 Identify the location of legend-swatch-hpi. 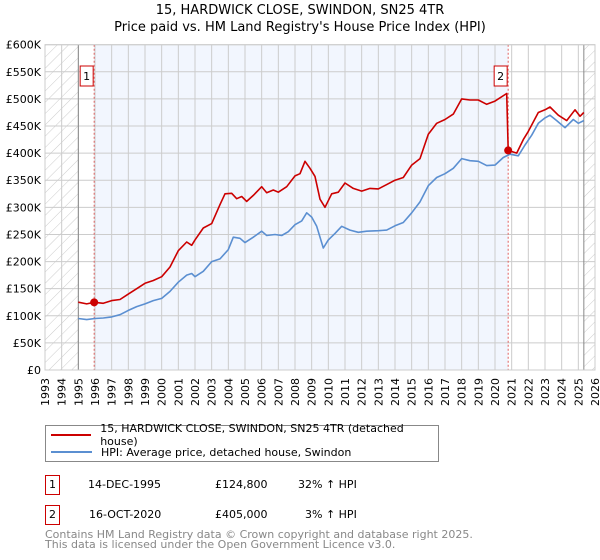
(71, 452).